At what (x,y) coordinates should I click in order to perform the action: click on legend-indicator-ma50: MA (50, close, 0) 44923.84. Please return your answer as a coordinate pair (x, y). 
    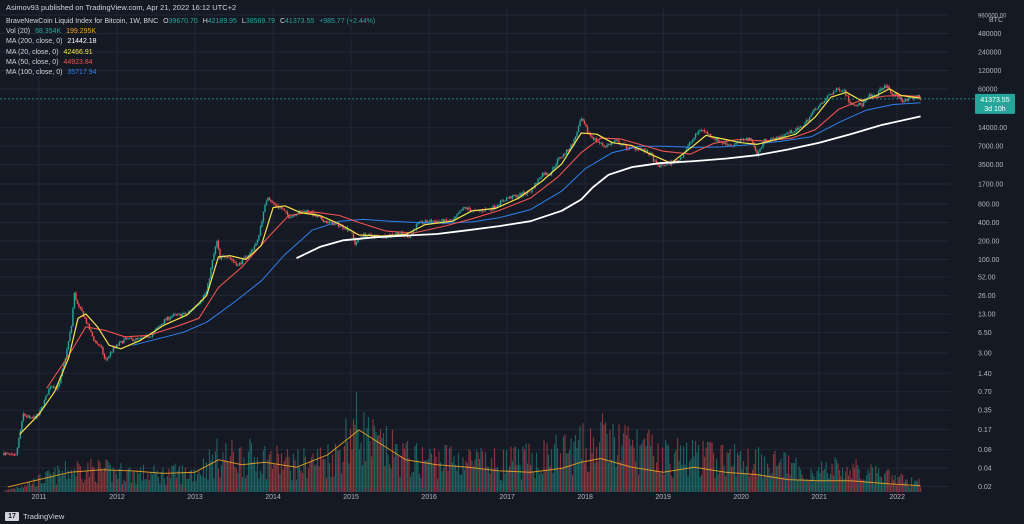
    Looking at the image, I should click on (49, 62).